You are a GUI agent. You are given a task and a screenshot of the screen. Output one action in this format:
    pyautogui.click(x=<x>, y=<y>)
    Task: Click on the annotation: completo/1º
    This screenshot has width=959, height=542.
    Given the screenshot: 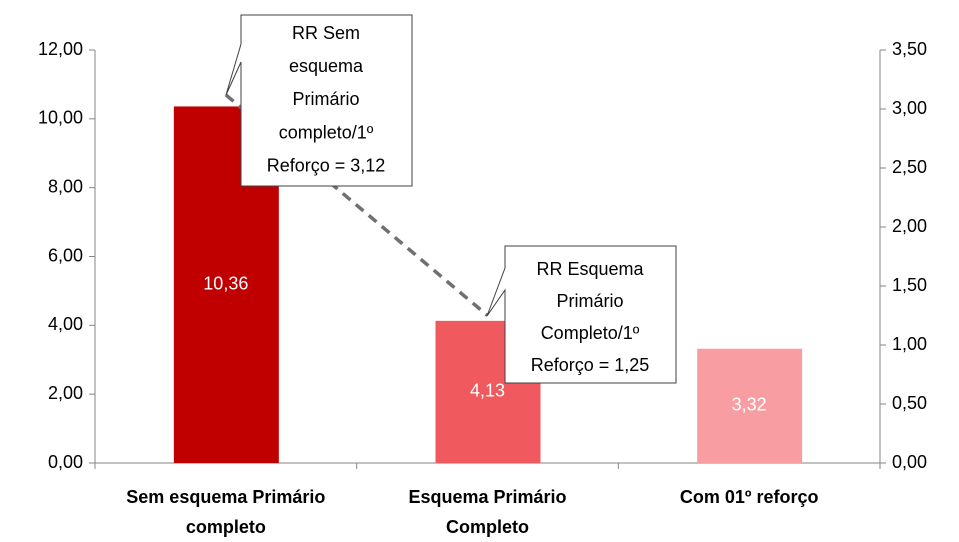 What is the action you would take?
    pyautogui.click(x=326, y=132)
    